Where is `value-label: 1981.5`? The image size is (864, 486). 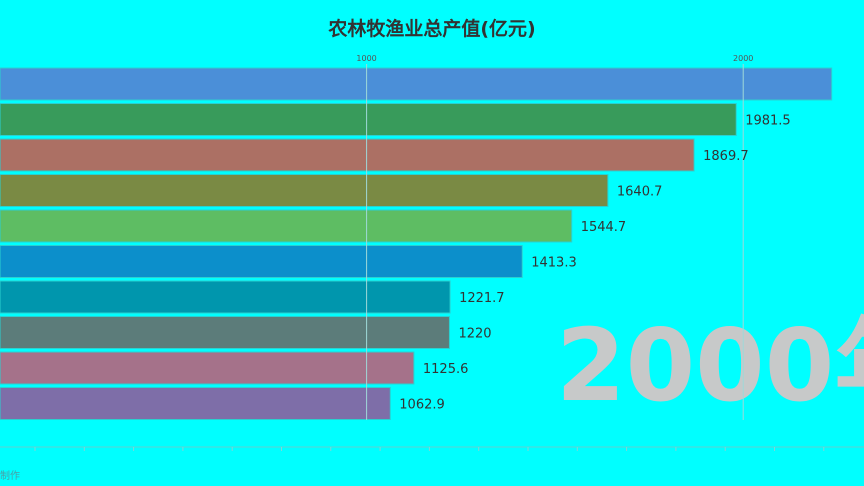 value-label: 1981.5 is located at coordinates (768, 121).